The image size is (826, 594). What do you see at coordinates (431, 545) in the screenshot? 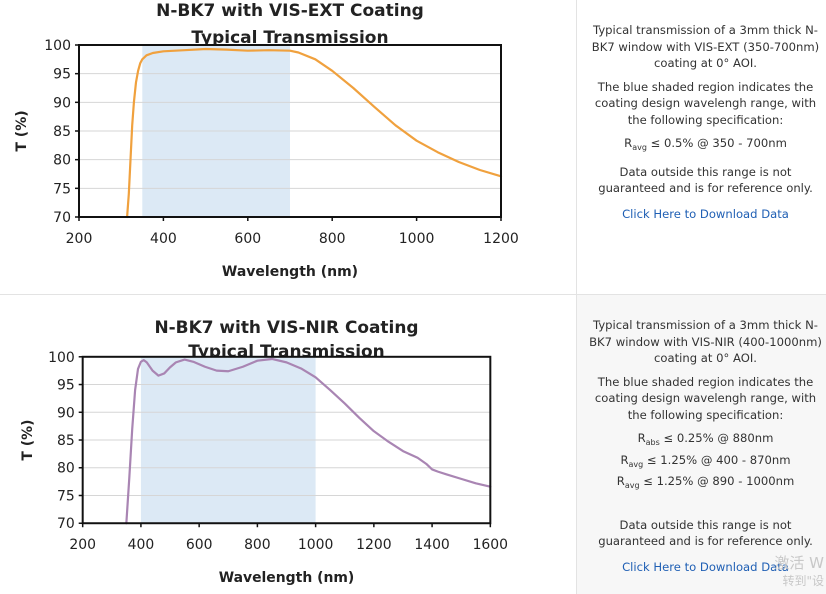
I see `x-tick-label: 1400` at bounding box center [431, 545].